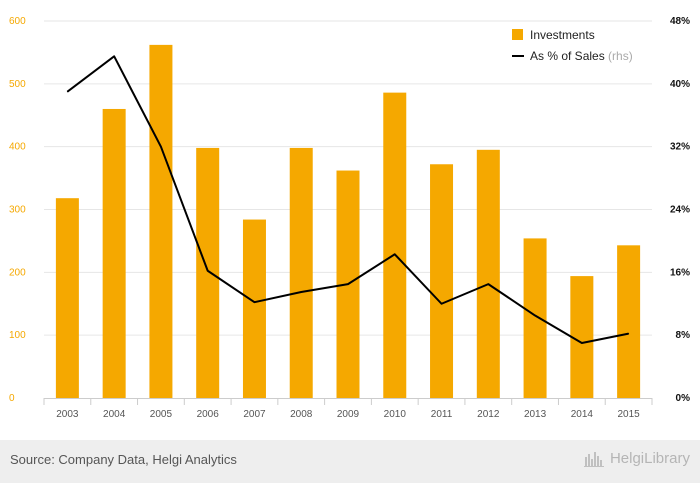  I want to click on left-tick-label: 100, so click(17, 335).